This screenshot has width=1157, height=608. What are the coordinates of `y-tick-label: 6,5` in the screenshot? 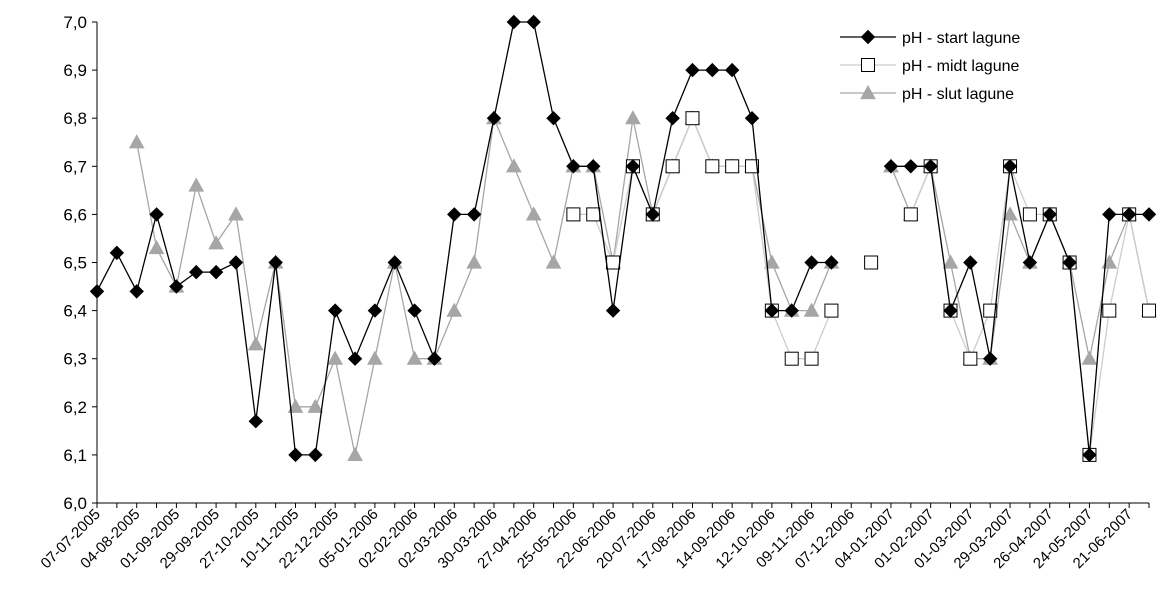 It's located at (75, 263).